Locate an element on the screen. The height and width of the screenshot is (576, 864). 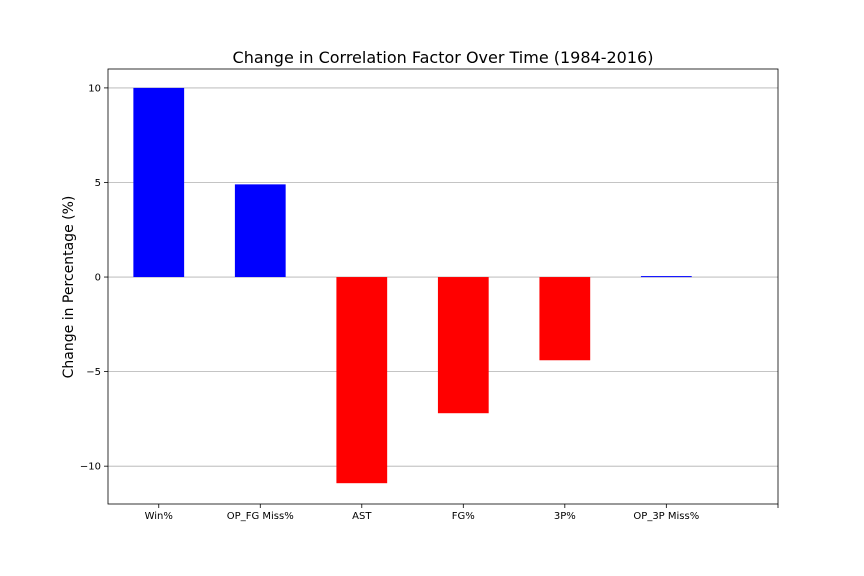
bar-ast is located at coordinates (362, 380).